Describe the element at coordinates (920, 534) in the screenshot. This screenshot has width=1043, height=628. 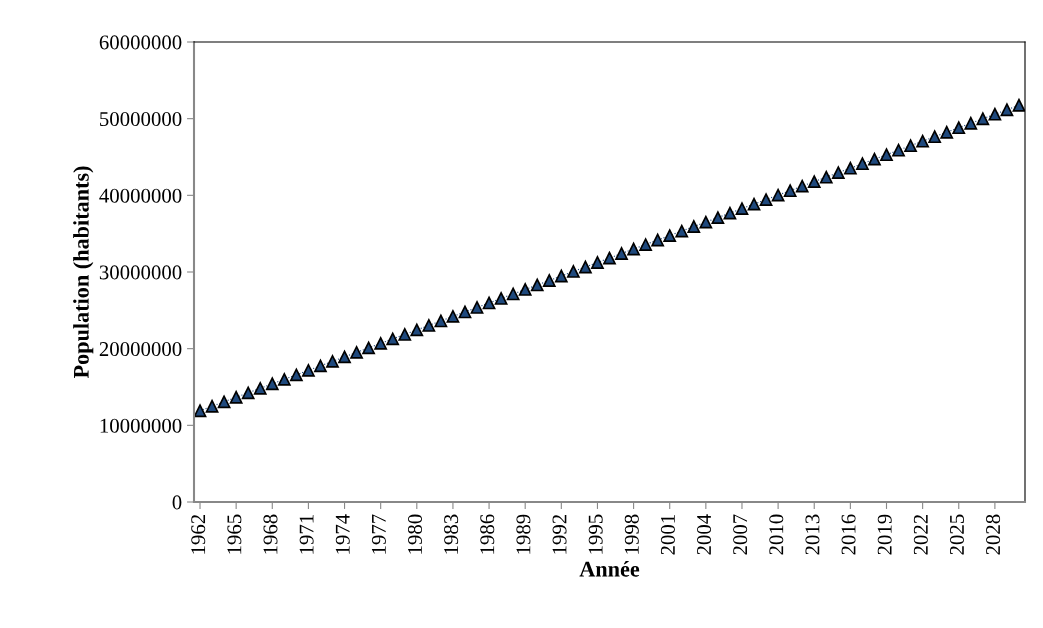
I see `x-tick-label: 2022` at that location.